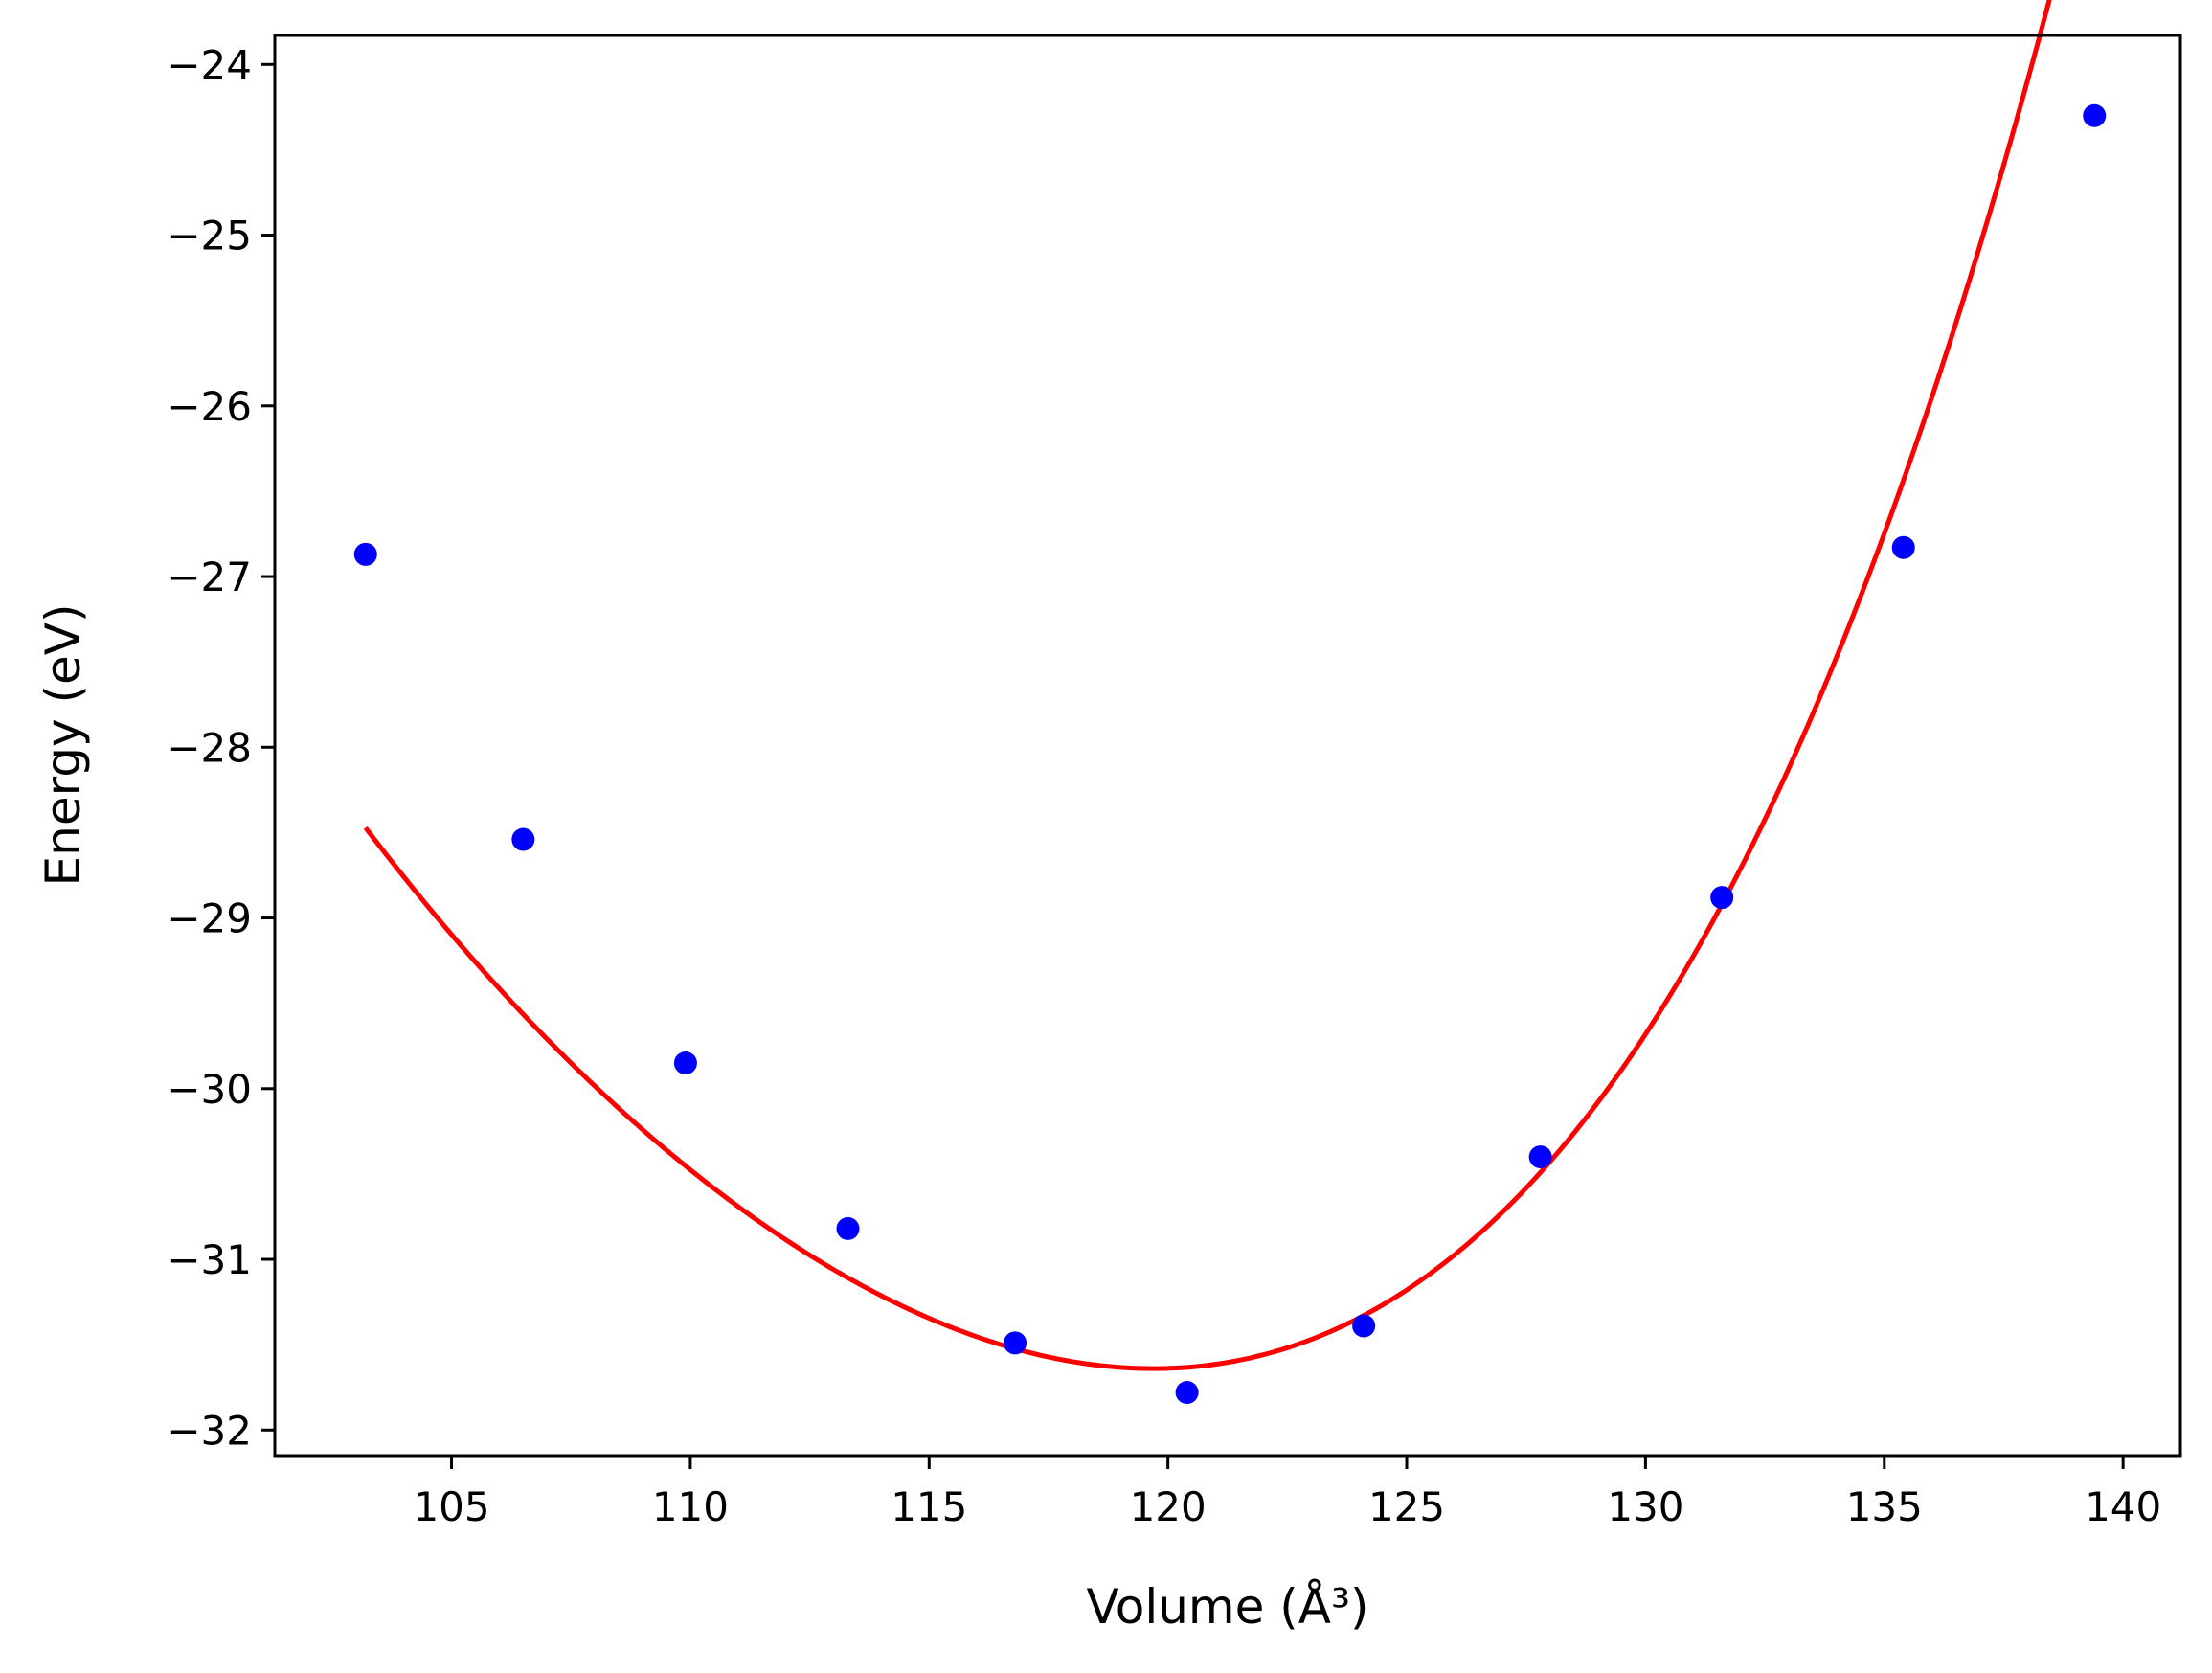  I want to click on y-axis-ticks: −24 −25 −26 −27 −28 −29 −30 −31 −32, so click(221, 747).